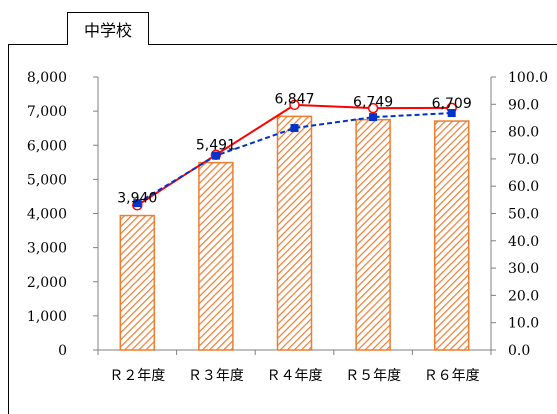  Describe the element at coordinates (47, 78) in the screenshot. I see `y-tick-label: 8,000` at that location.